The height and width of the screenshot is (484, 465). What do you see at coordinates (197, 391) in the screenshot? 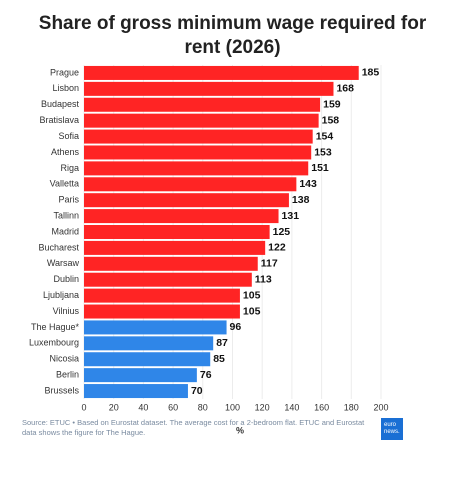
I see `value-label: 70` at bounding box center [197, 391].